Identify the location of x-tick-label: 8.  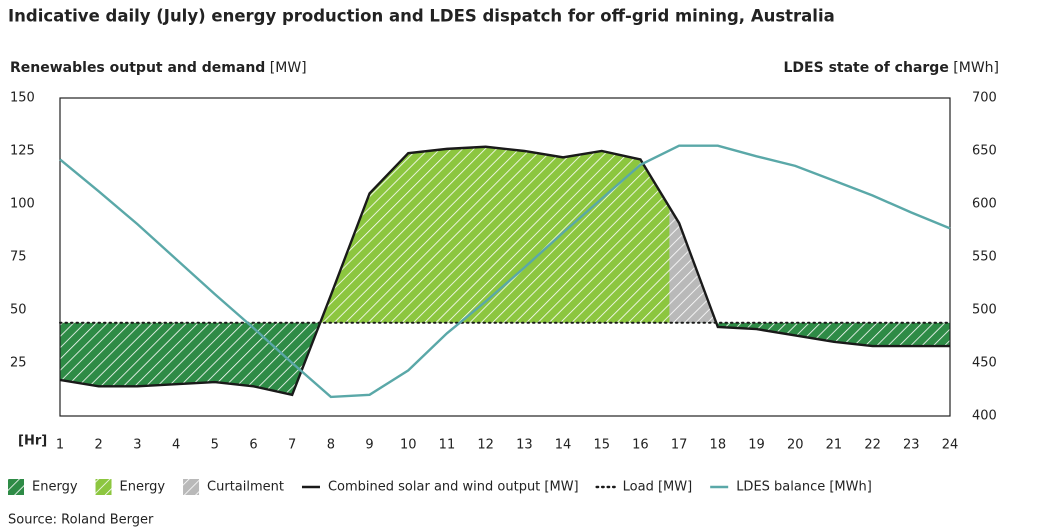
(331, 445).